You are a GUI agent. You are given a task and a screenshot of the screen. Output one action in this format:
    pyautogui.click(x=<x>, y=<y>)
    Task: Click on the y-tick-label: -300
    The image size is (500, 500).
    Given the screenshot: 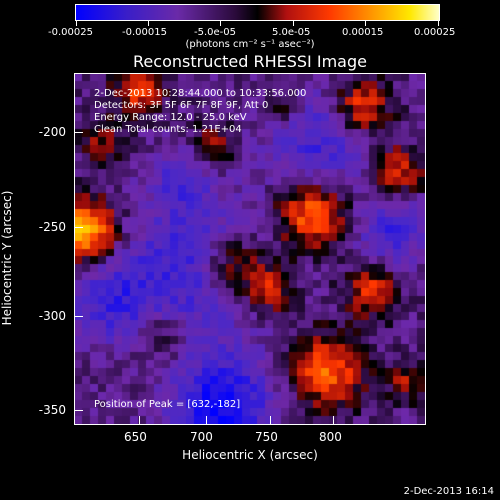 What is the action you would take?
    pyautogui.click(x=52, y=316)
    